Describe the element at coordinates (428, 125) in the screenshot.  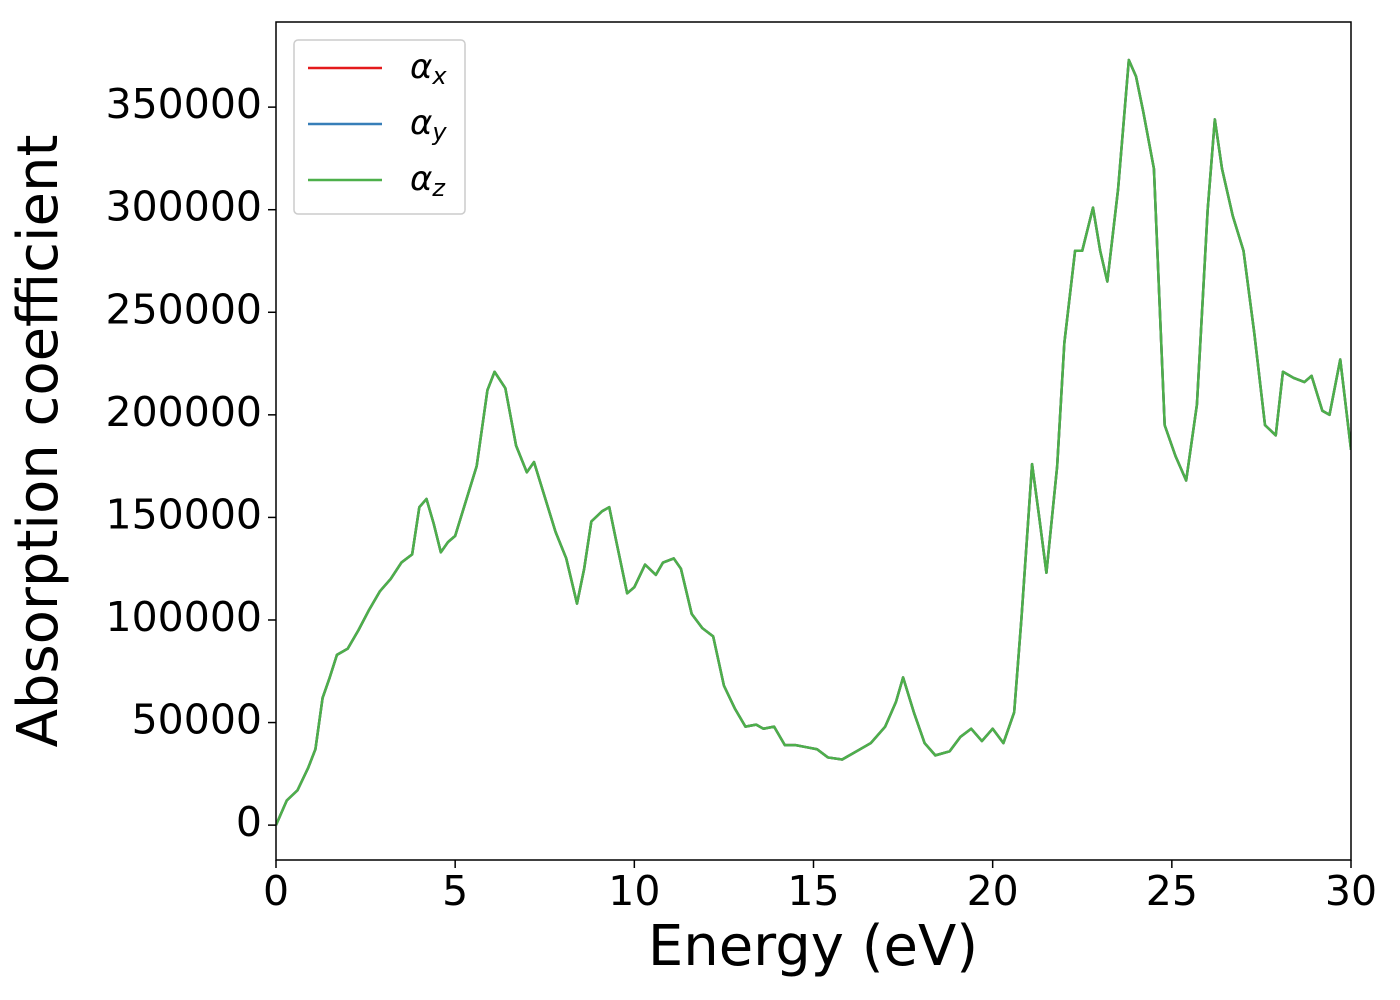
I see `legend-label: αy` at that location.